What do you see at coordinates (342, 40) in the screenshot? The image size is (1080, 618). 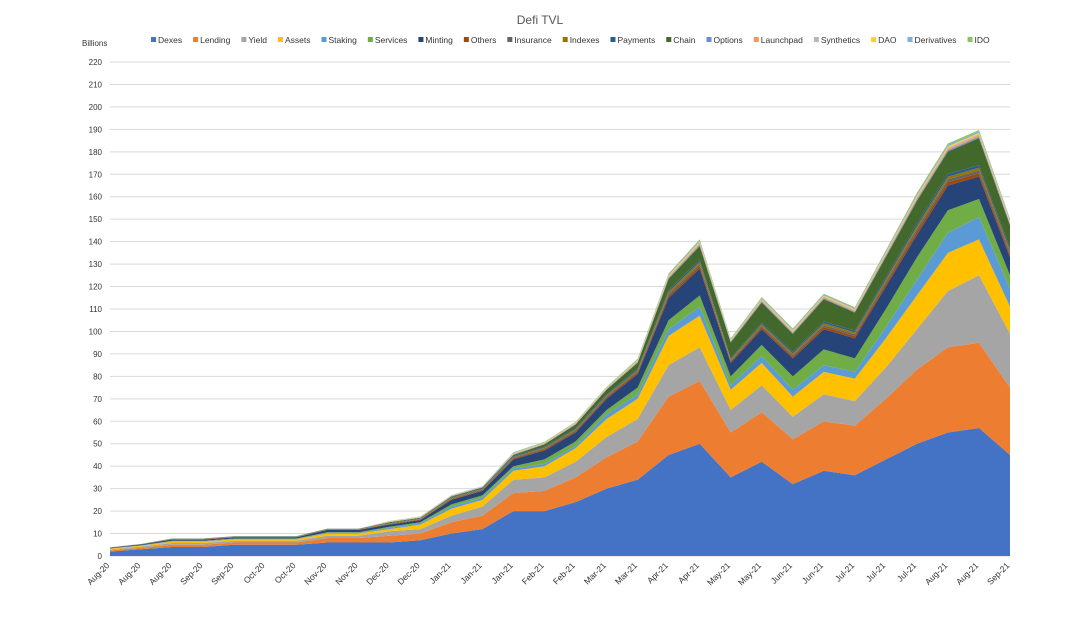 I see `legend-label: Staking` at bounding box center [342, 40].